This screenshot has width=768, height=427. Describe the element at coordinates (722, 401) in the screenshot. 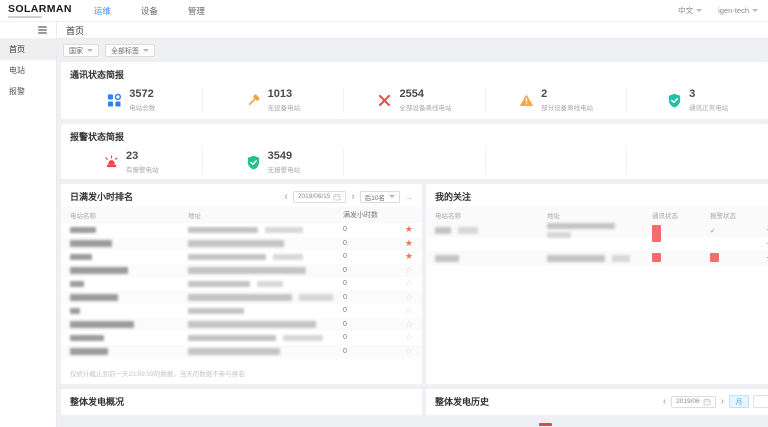

I see `next-month-button: ›` at that location.